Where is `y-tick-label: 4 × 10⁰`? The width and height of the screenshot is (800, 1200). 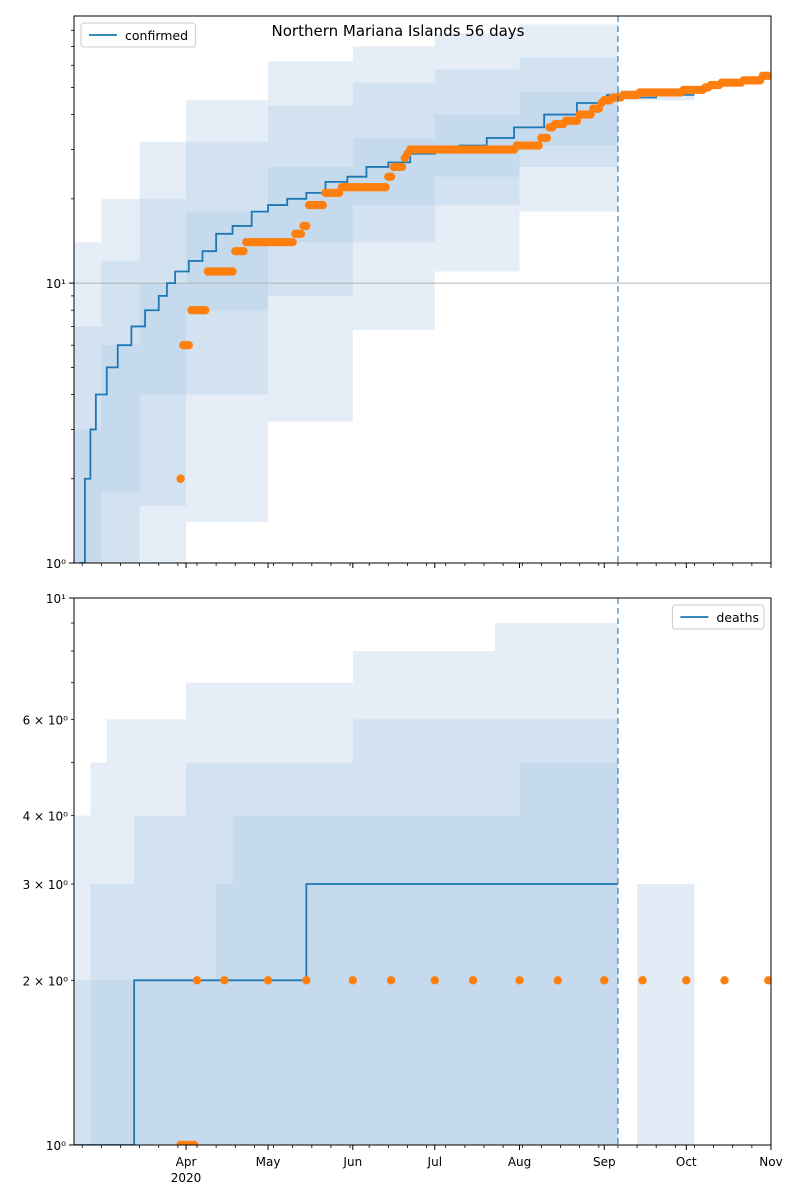 y-tick-label: 4 × 10⁰ is located at coordinates (46, 817).